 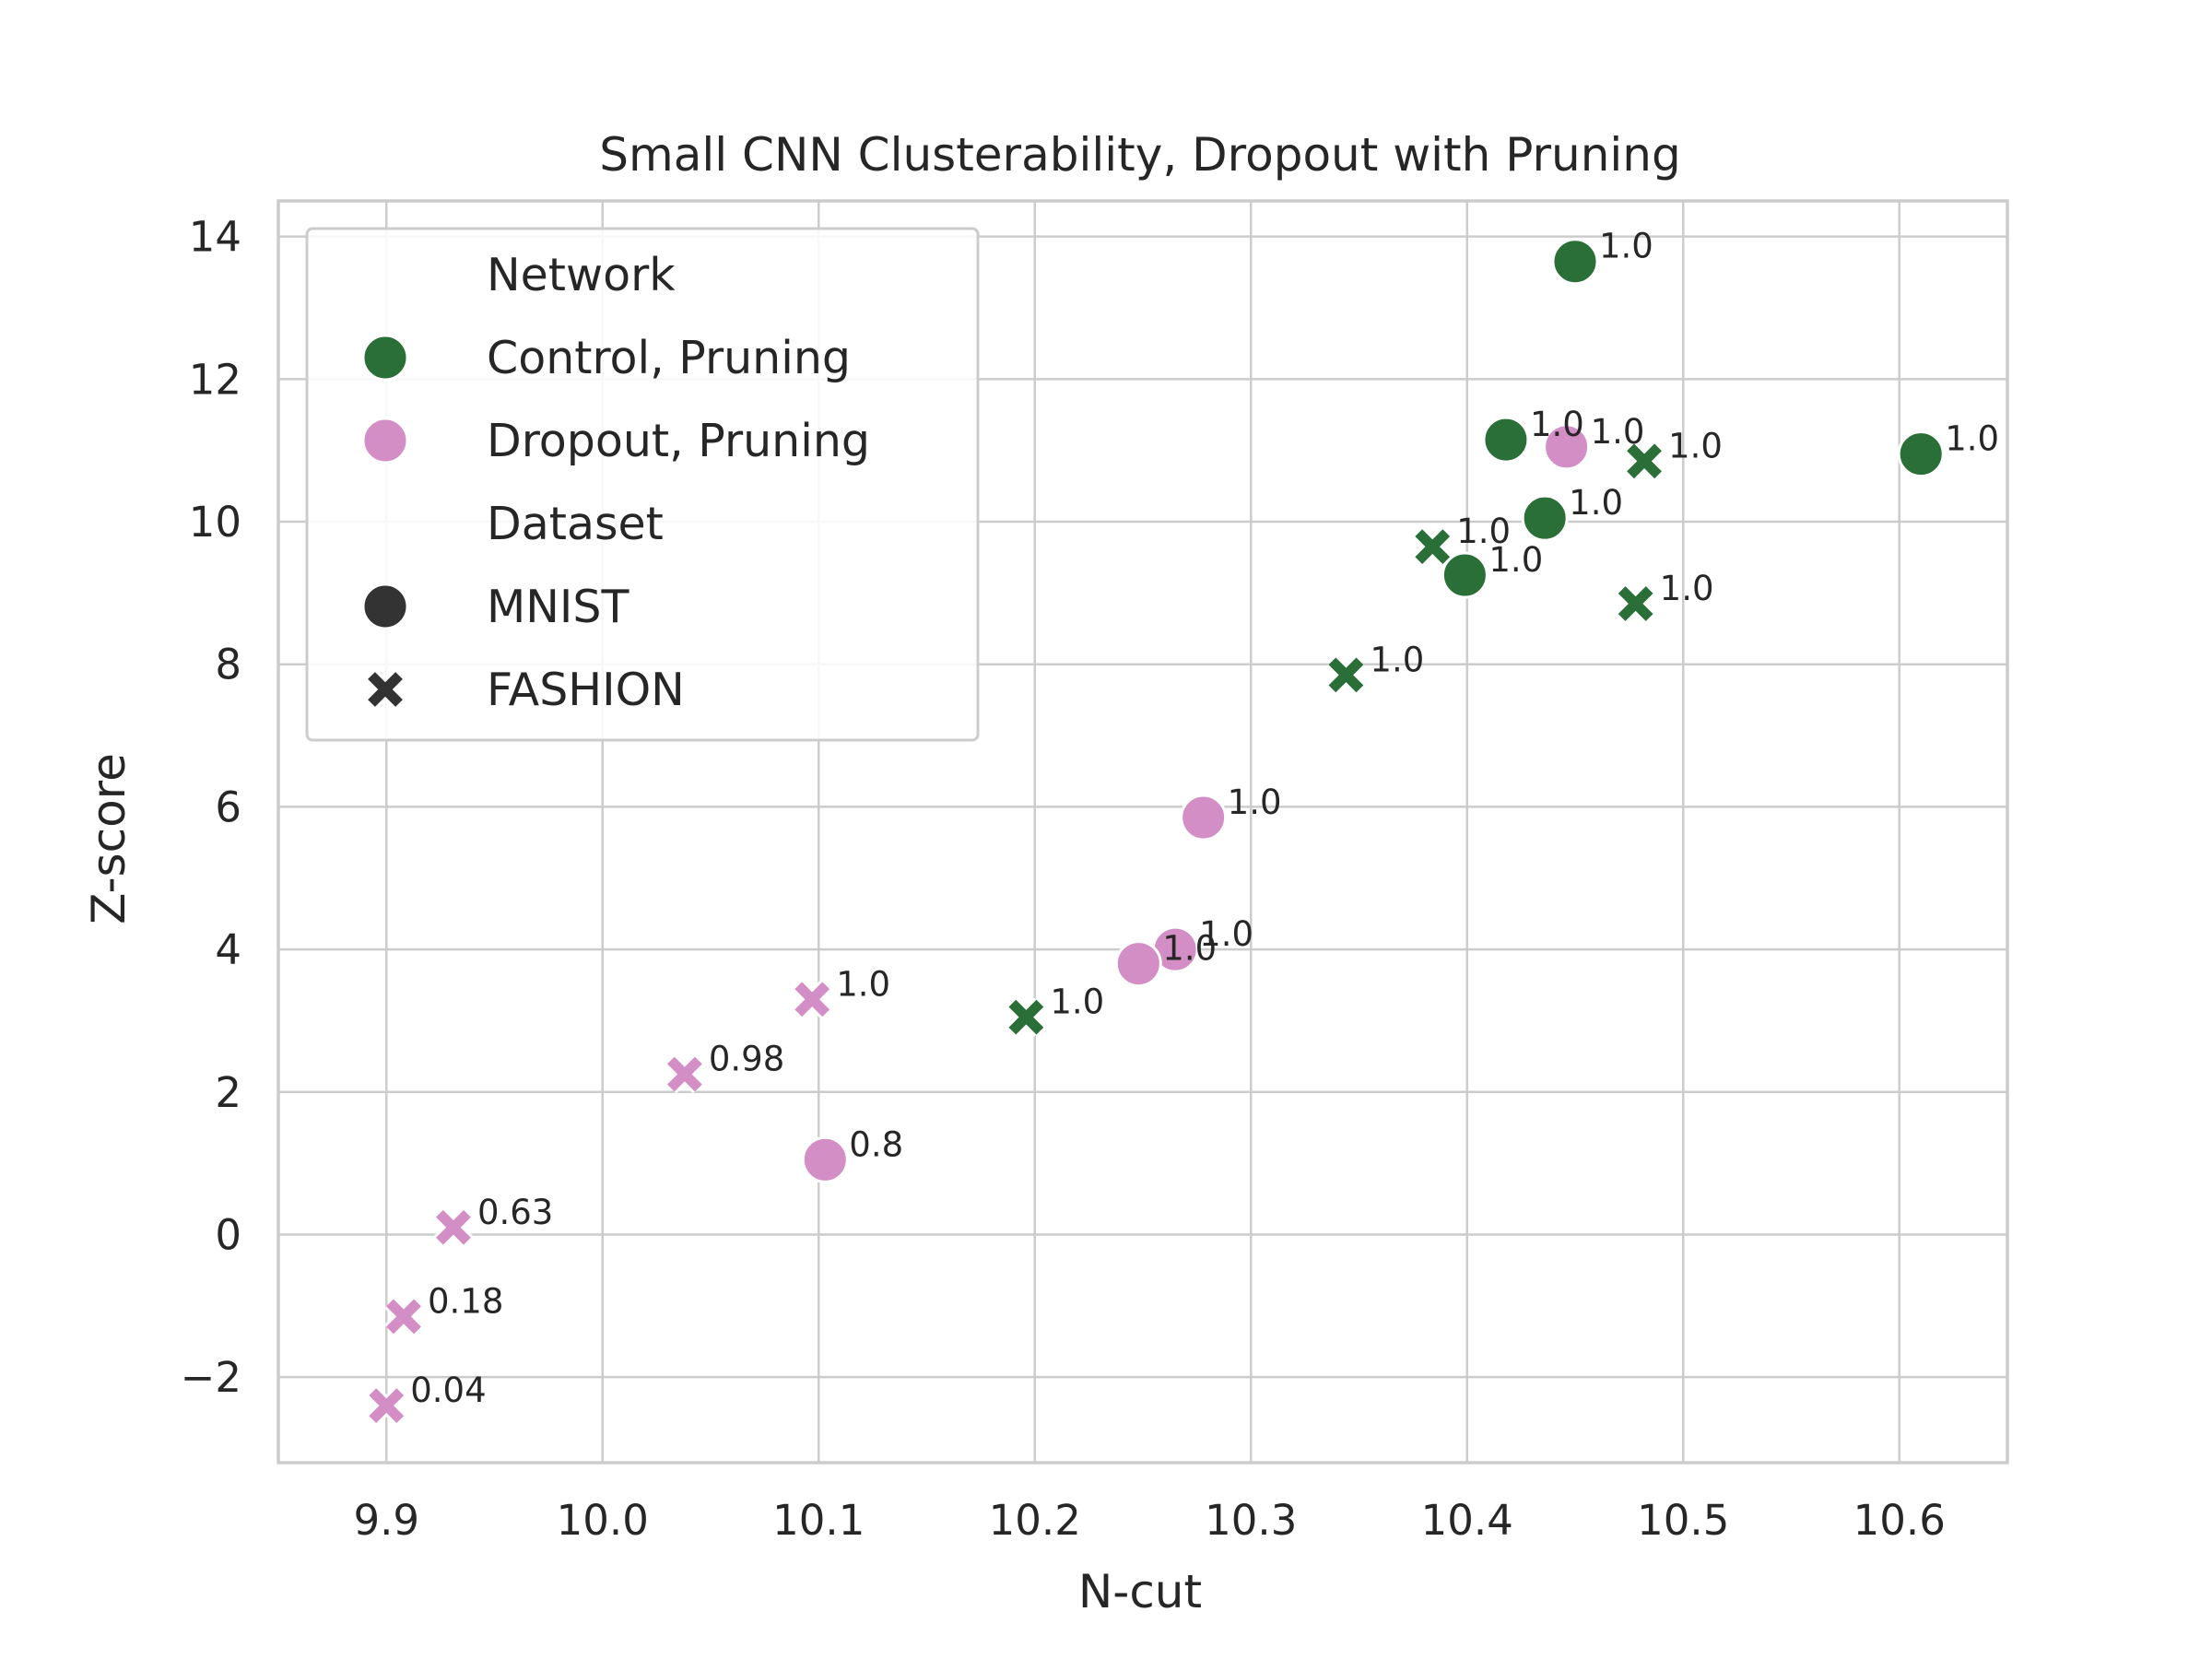 What do you see at coordinates (465, 1301) in the screenshot?
I see `data-label: 0.18` at bounding box center [465, 1301].